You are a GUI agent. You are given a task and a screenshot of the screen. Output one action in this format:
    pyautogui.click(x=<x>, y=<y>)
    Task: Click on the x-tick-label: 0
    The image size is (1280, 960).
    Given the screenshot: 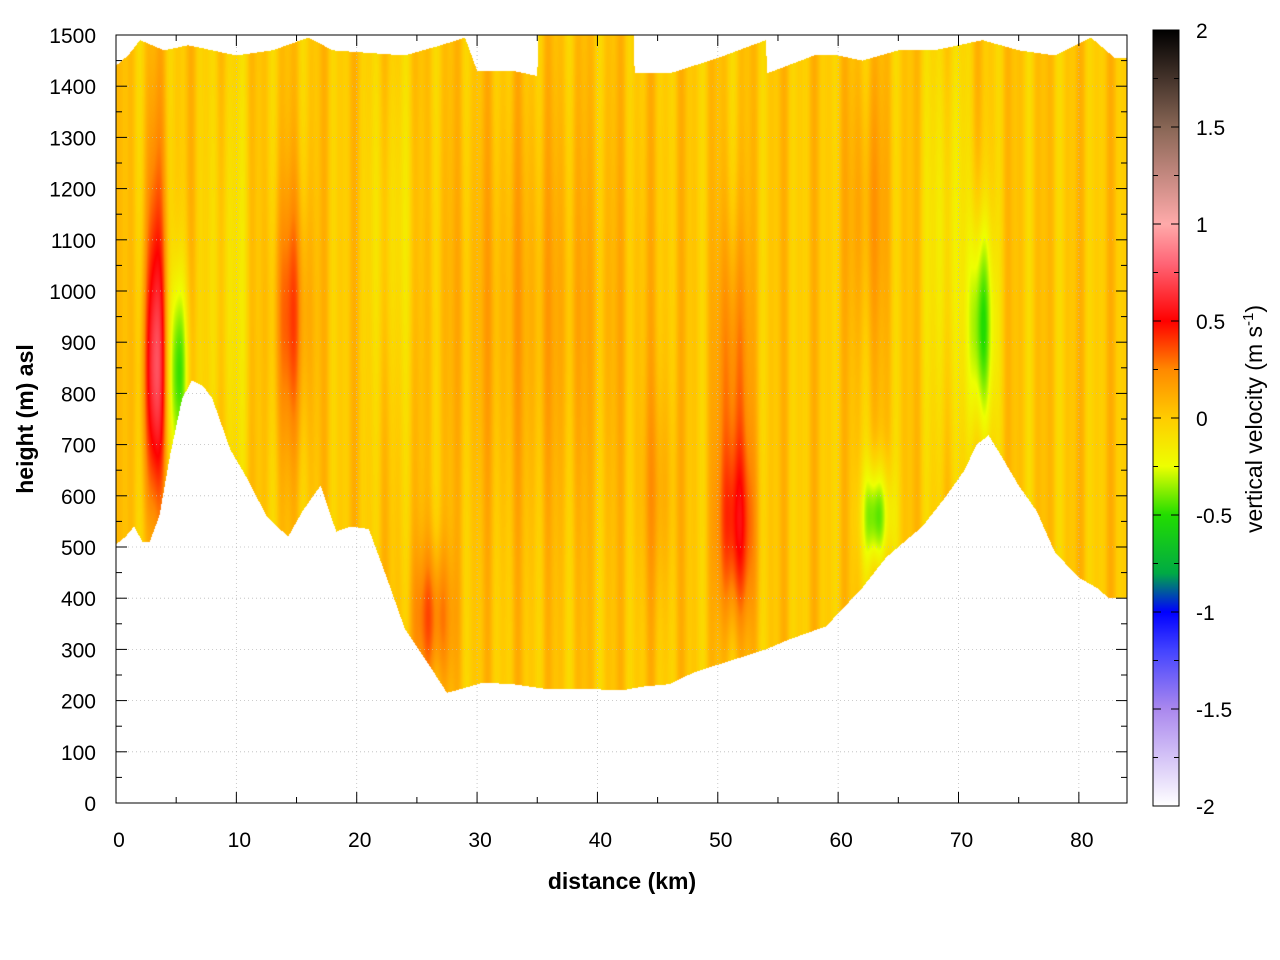 What is the action you would take?
    pyautogui.click(x=119, y=840)
    